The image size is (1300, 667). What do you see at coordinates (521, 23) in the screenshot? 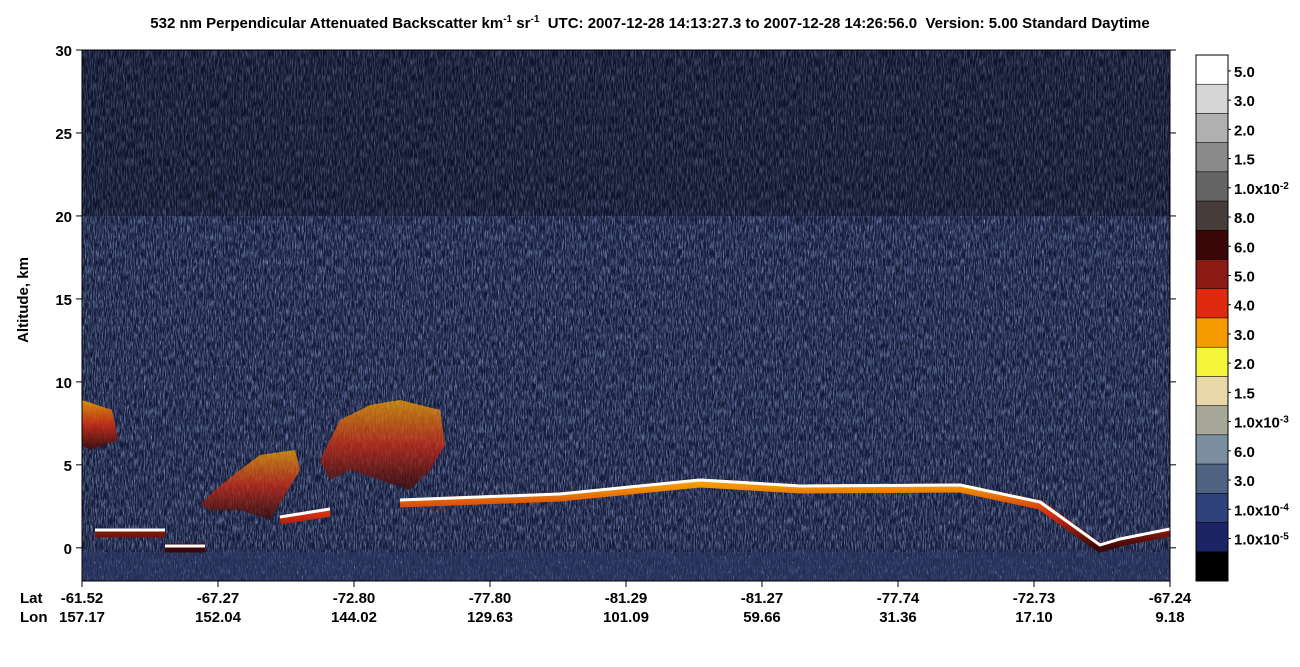
I see `title-part: sr` at bounding box center [521, 23].